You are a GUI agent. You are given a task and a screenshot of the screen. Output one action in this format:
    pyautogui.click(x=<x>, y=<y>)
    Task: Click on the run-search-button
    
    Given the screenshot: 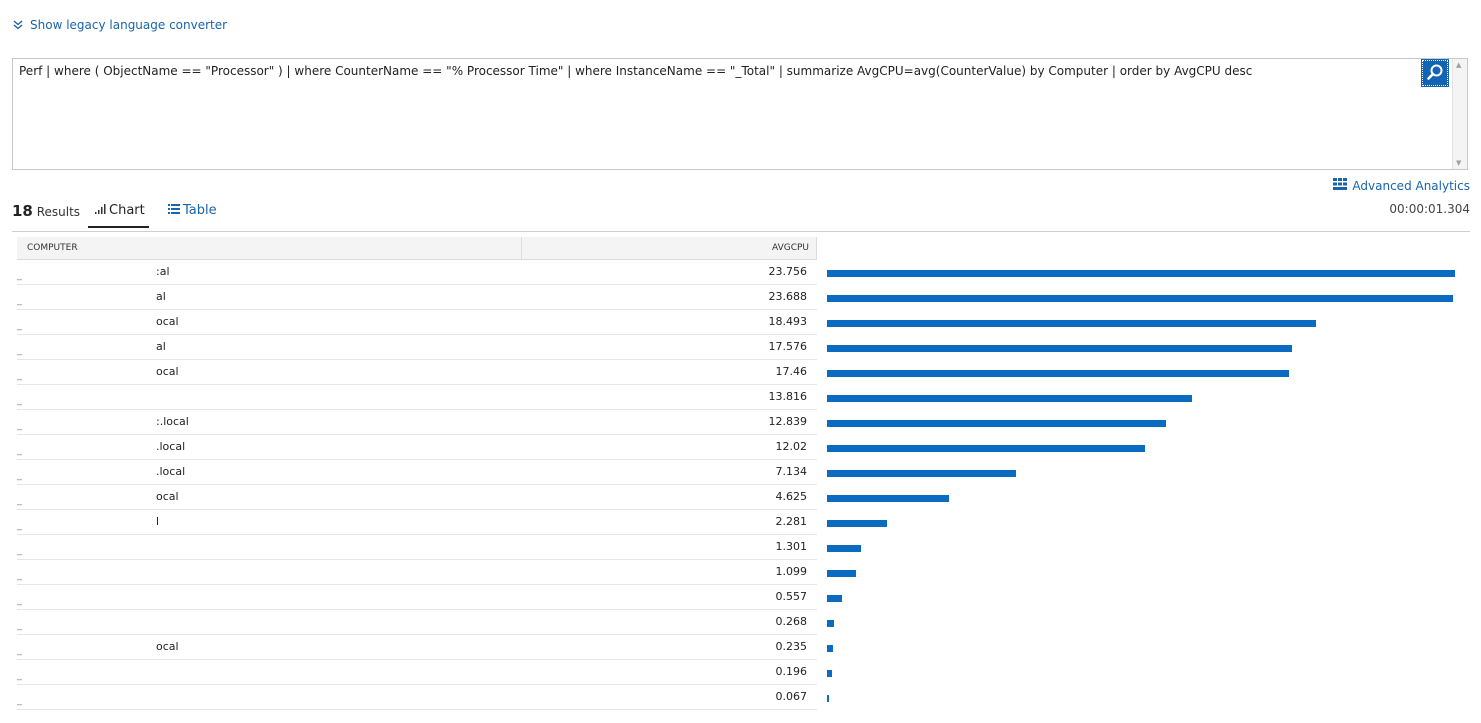 What is the action you would take?
    pyautogui.click(x=1435, y=73)
    